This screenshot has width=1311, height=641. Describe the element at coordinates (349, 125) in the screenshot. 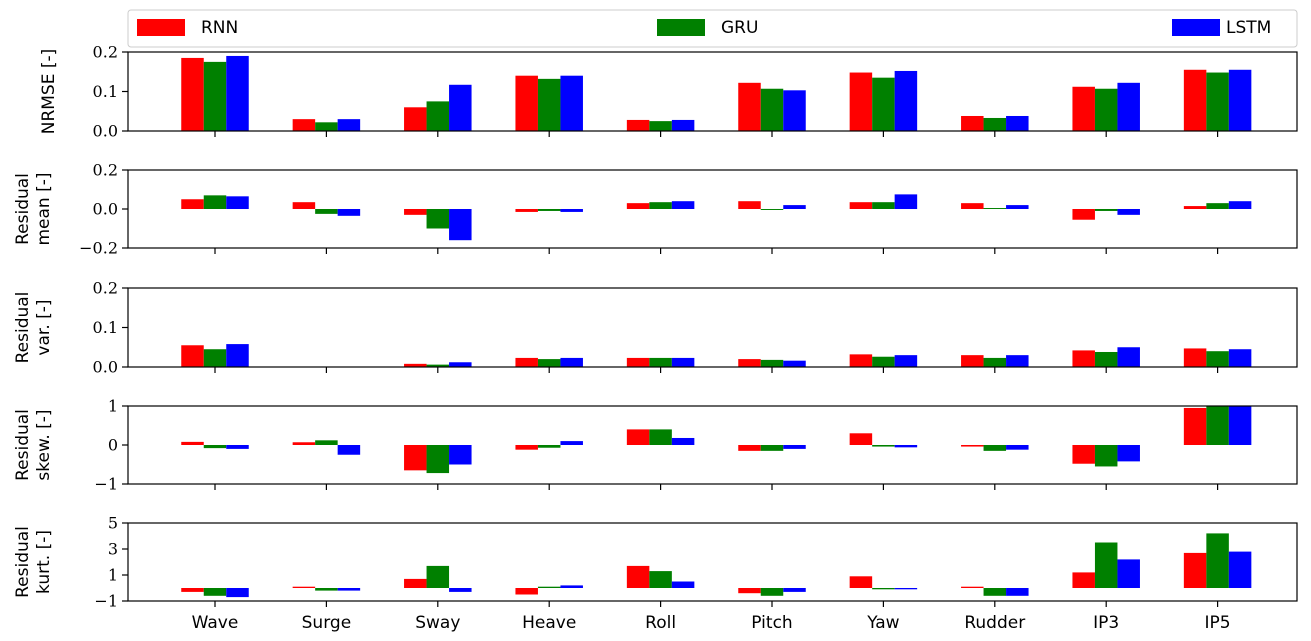

I see `bar-1-lstm-surge` at that location.